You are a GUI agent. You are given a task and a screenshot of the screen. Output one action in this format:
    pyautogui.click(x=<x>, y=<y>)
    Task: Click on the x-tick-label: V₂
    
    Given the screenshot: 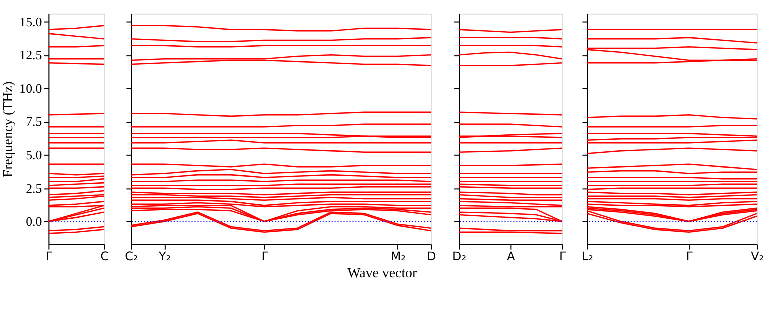 What is the action you would take?
    pyautogui.click(x=757, y=257)
    